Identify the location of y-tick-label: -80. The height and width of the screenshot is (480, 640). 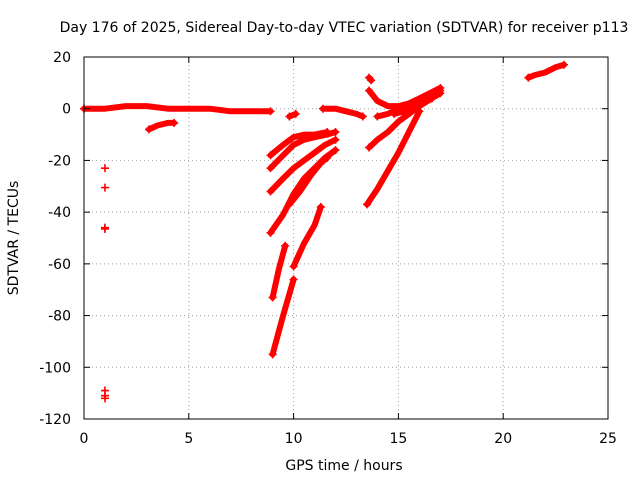
(59, 317).